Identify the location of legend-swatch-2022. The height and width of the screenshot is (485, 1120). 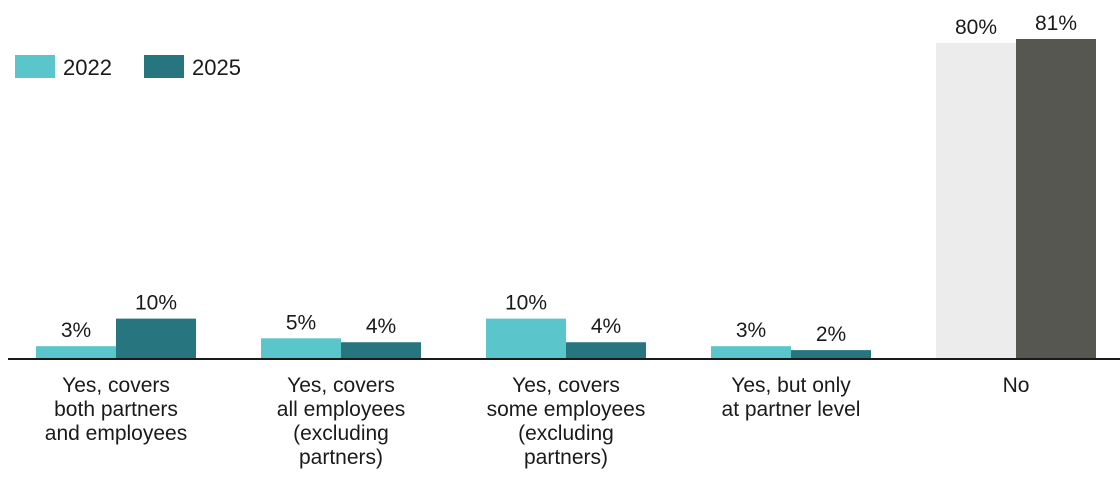
(35, 66).